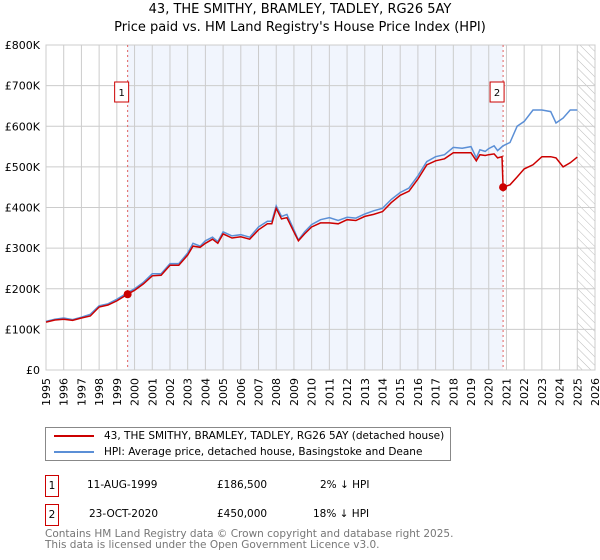  I want to click on x-tick-label: 2017, so click(436, 392).